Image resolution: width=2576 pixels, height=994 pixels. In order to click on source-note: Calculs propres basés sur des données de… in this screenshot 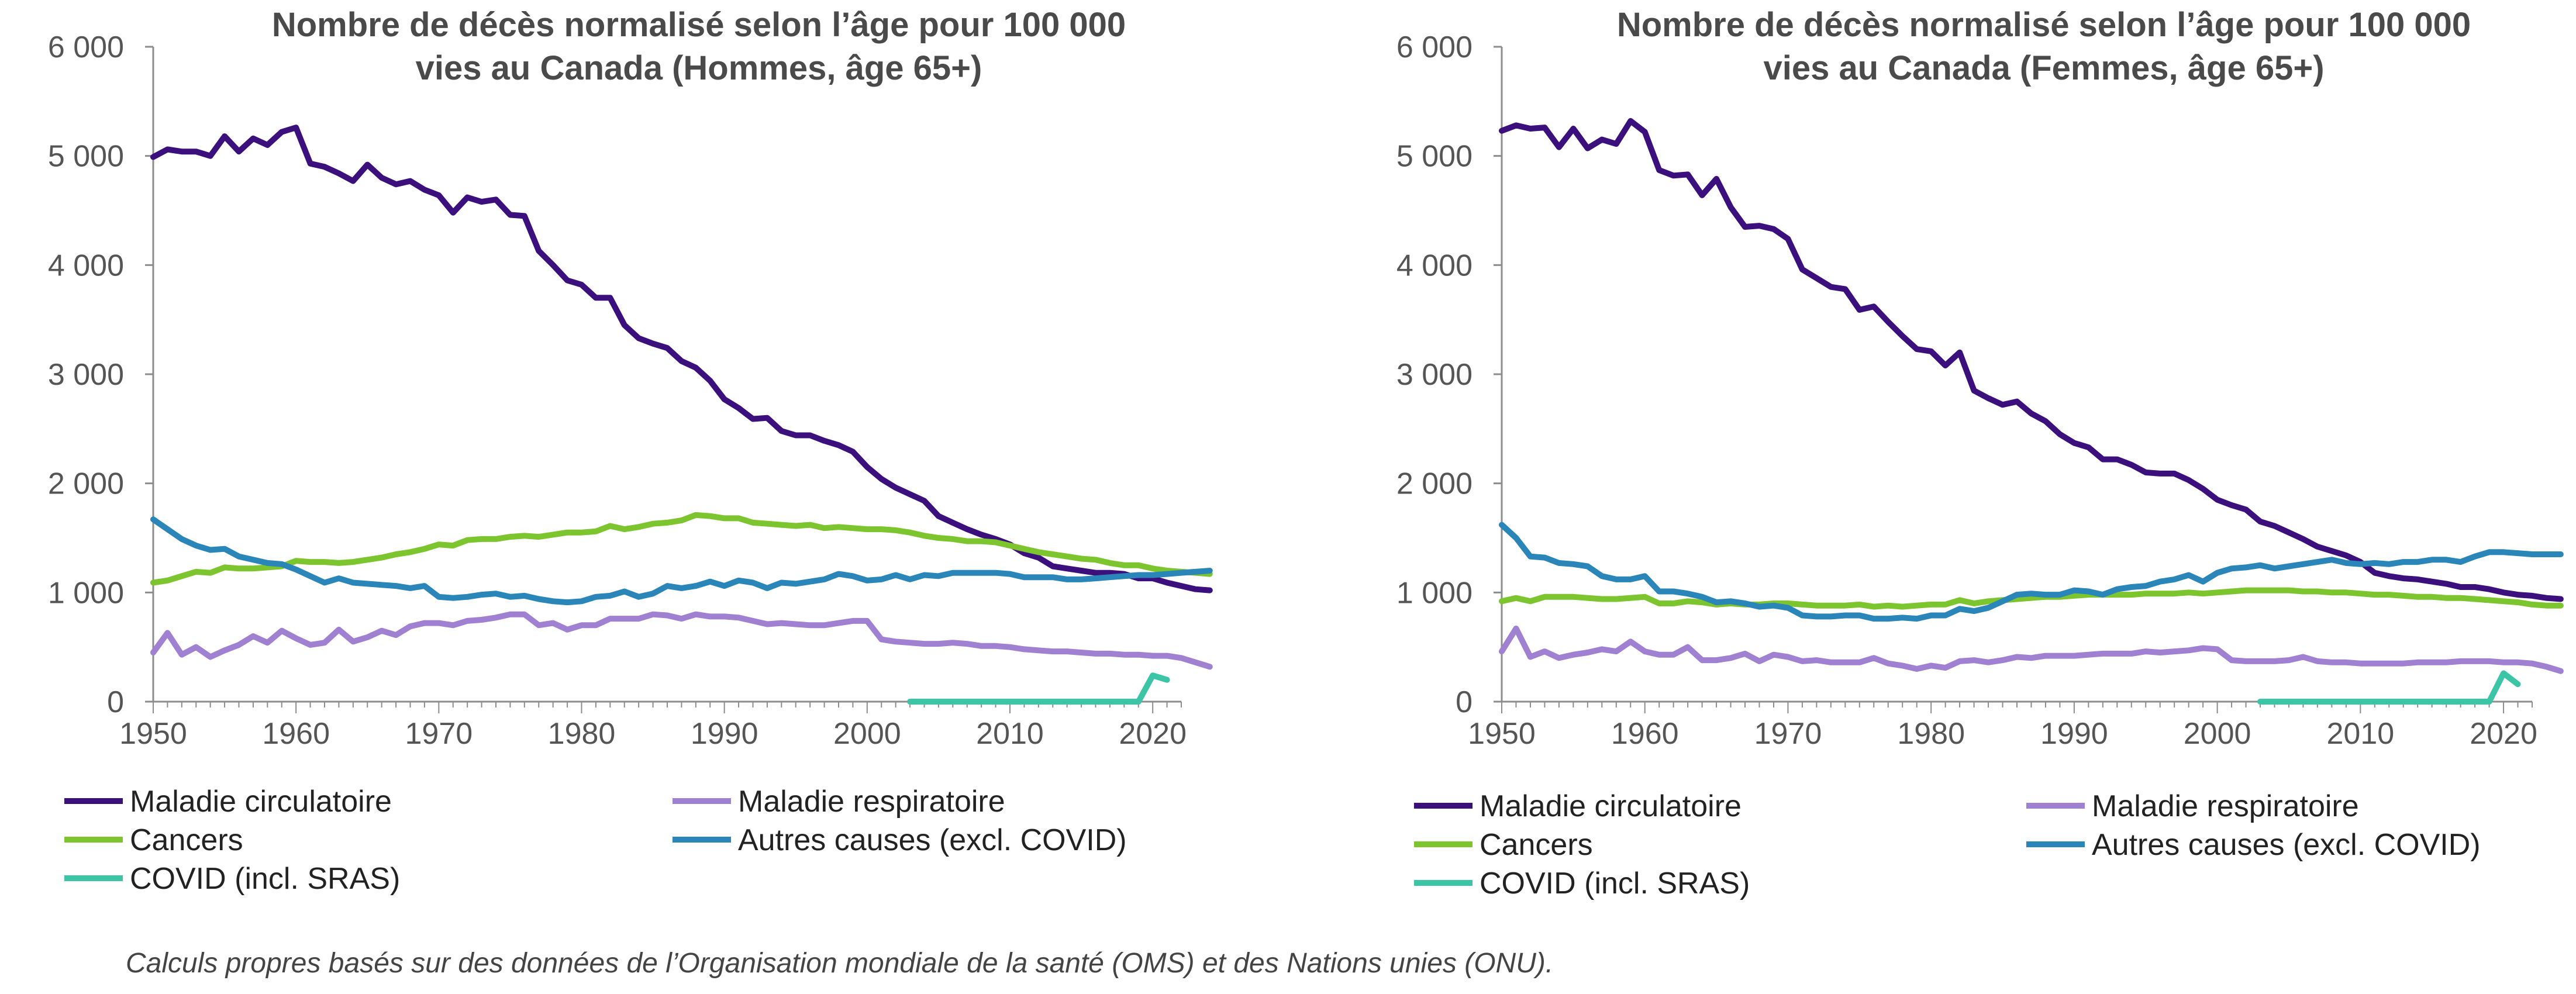, I will do `click(840, 963)`.